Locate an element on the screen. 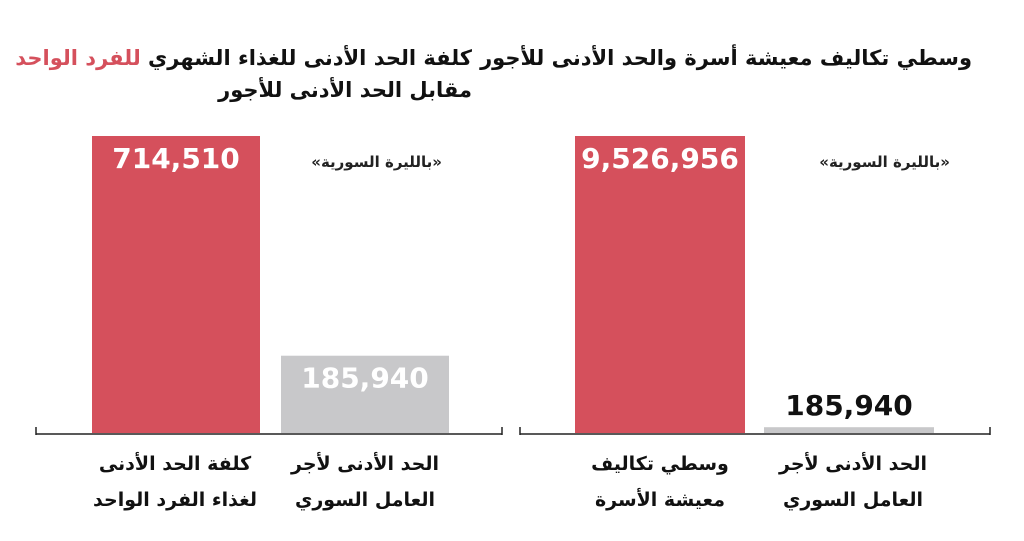 The width and height of the screenshot is (1024, 541). chart-title-line1: كلفة الحد الأدنى للغذاء الشهري is located at coordinates (310, 58).